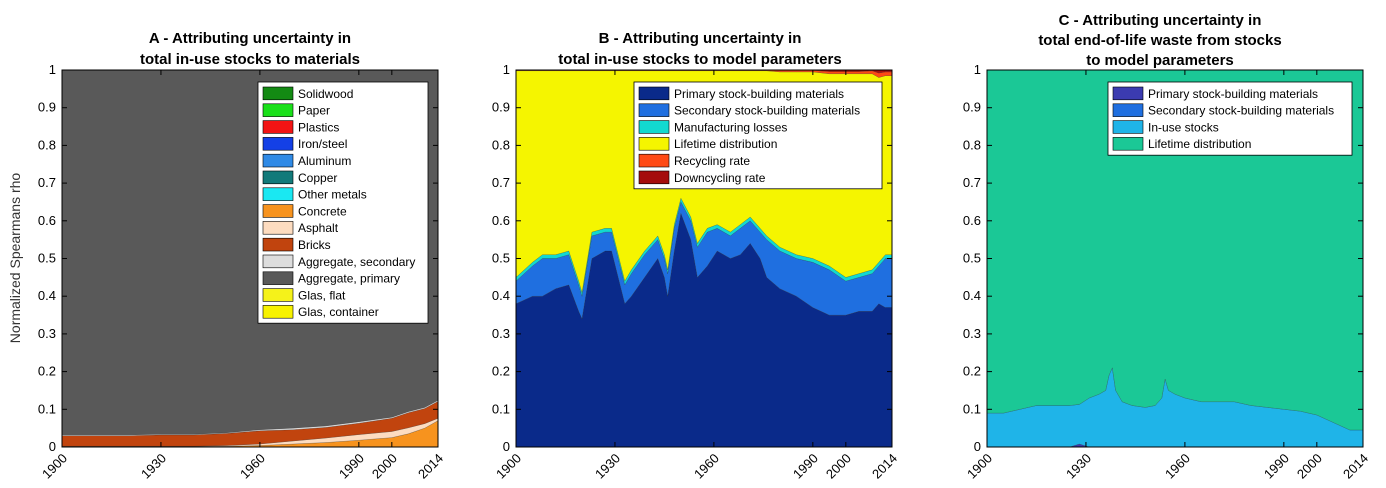  I want to click on legend-label: Paper, so click(314, 111).